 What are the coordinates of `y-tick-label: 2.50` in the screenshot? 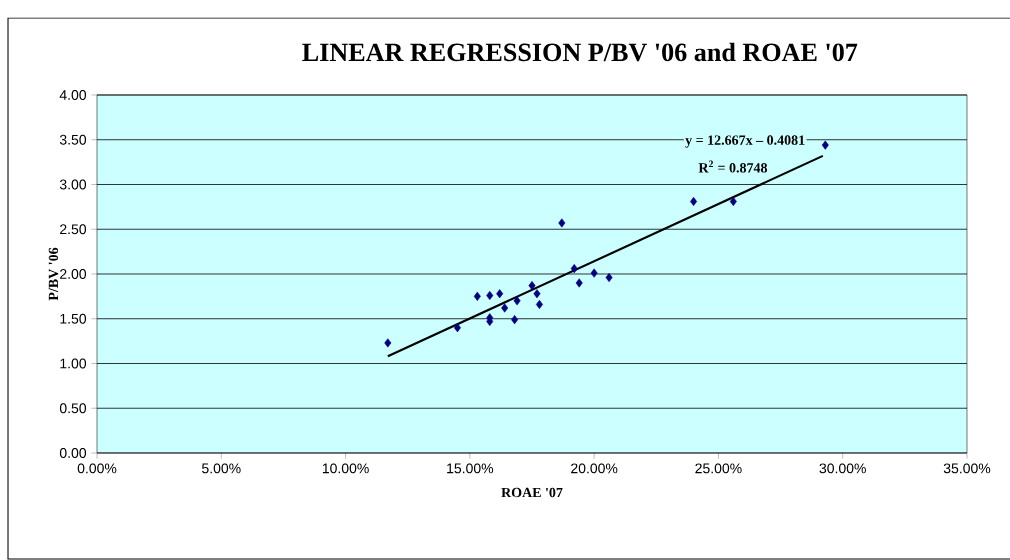 It's located at (73, 229).